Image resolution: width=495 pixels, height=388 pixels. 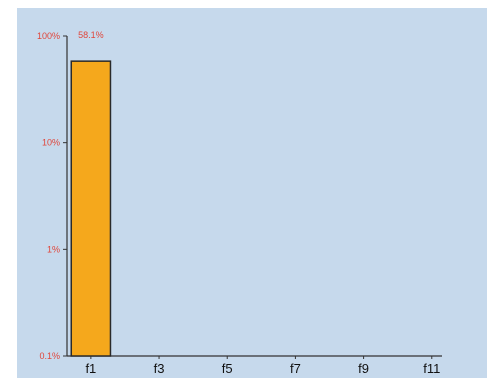 What do you see at coordinates (227, 368) in the screenshot?
I see `x-tick-label: f5` at bounding box center [227, 368].